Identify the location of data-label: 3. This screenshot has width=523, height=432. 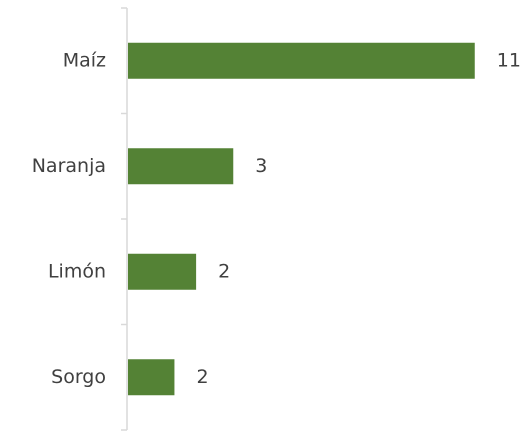
(261, 166).